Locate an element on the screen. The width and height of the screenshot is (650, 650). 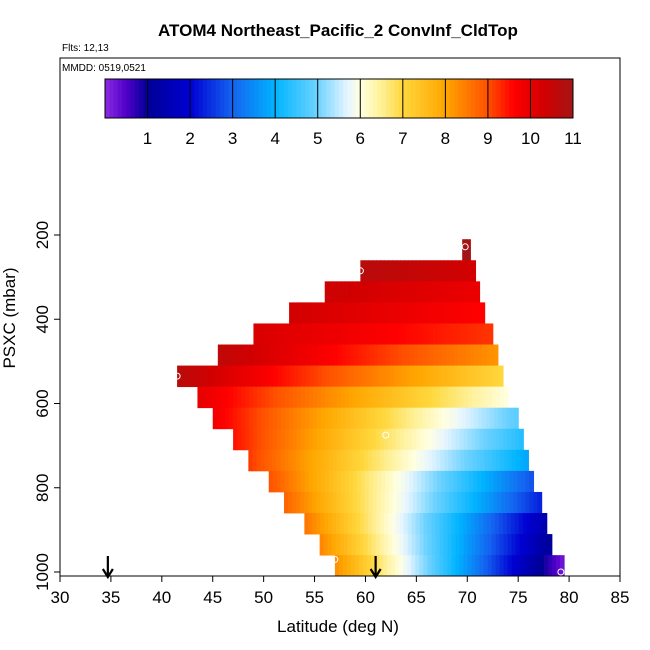
x-tick-label: 60 is located at coordinates (365, 597).